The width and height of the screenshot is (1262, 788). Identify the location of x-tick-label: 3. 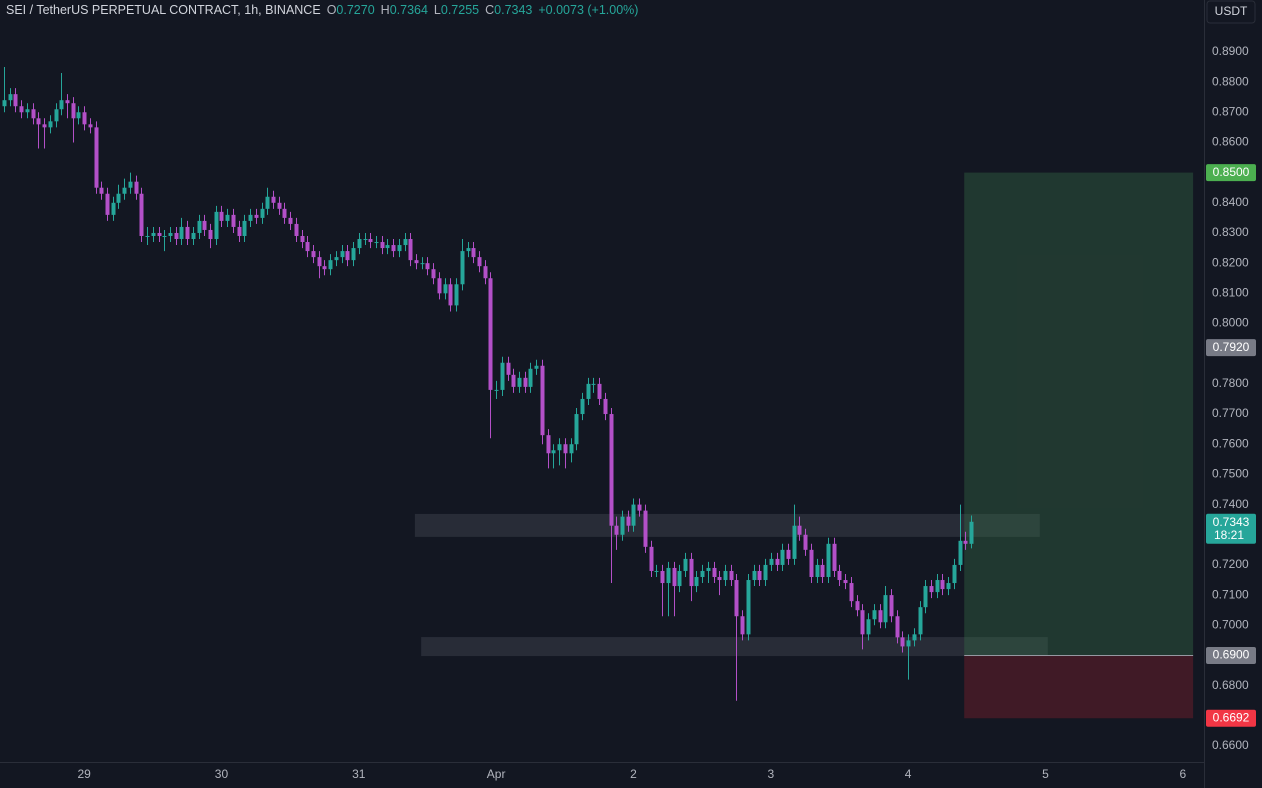
(770, 774).